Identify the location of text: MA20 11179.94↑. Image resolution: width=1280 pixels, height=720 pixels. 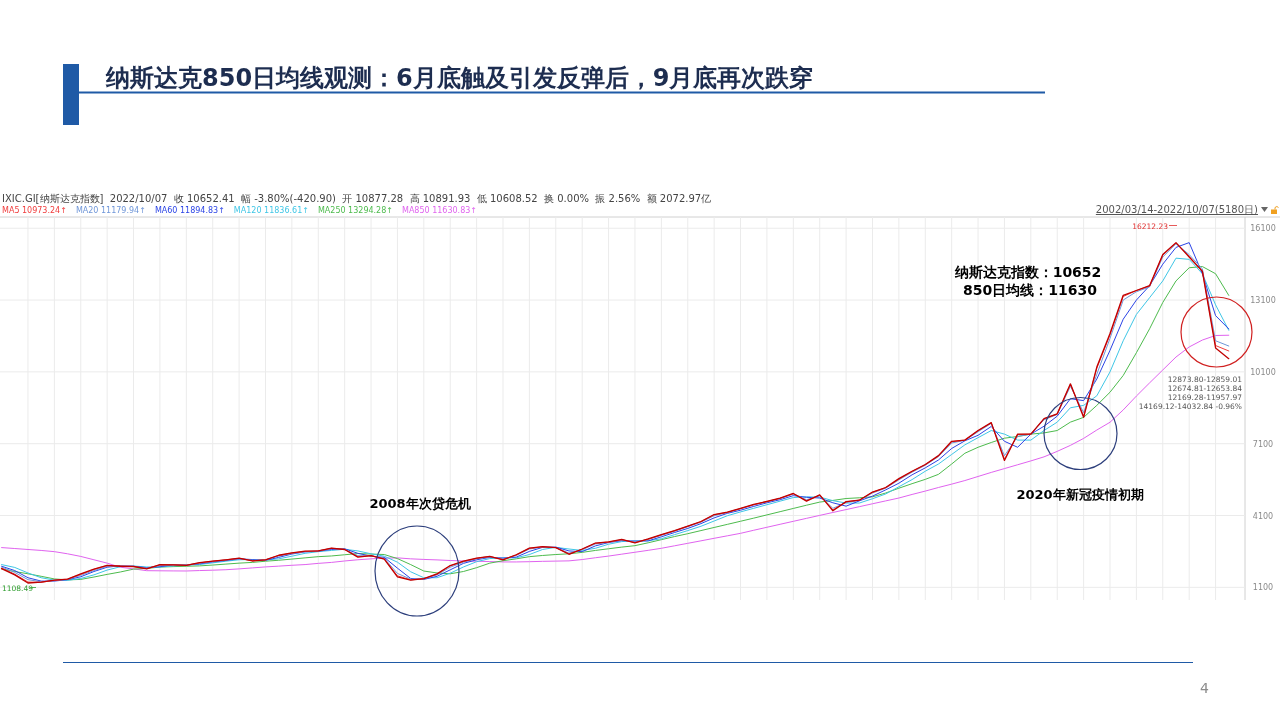
(110, 210).